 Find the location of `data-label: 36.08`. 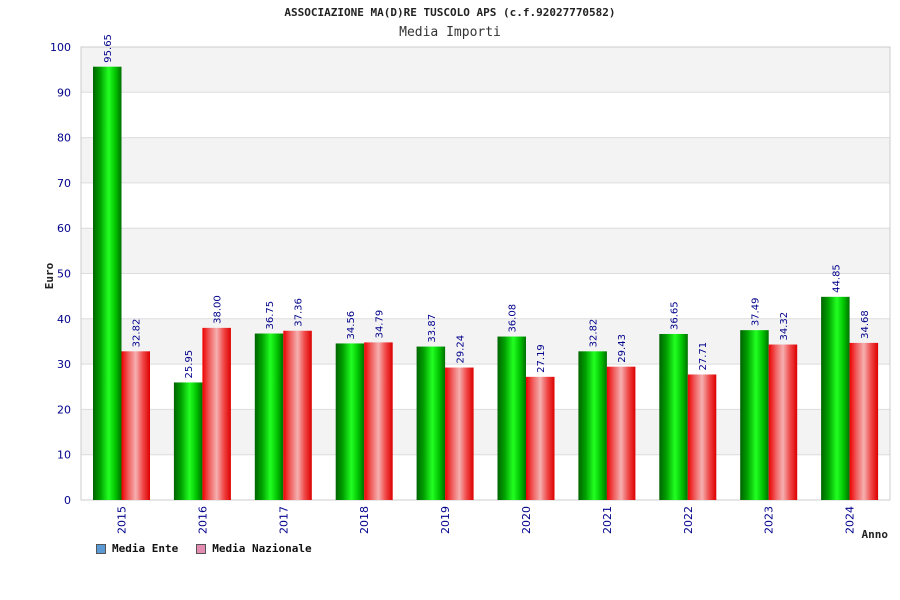

data-label: 36.08 is located at coordinates (513, 318).